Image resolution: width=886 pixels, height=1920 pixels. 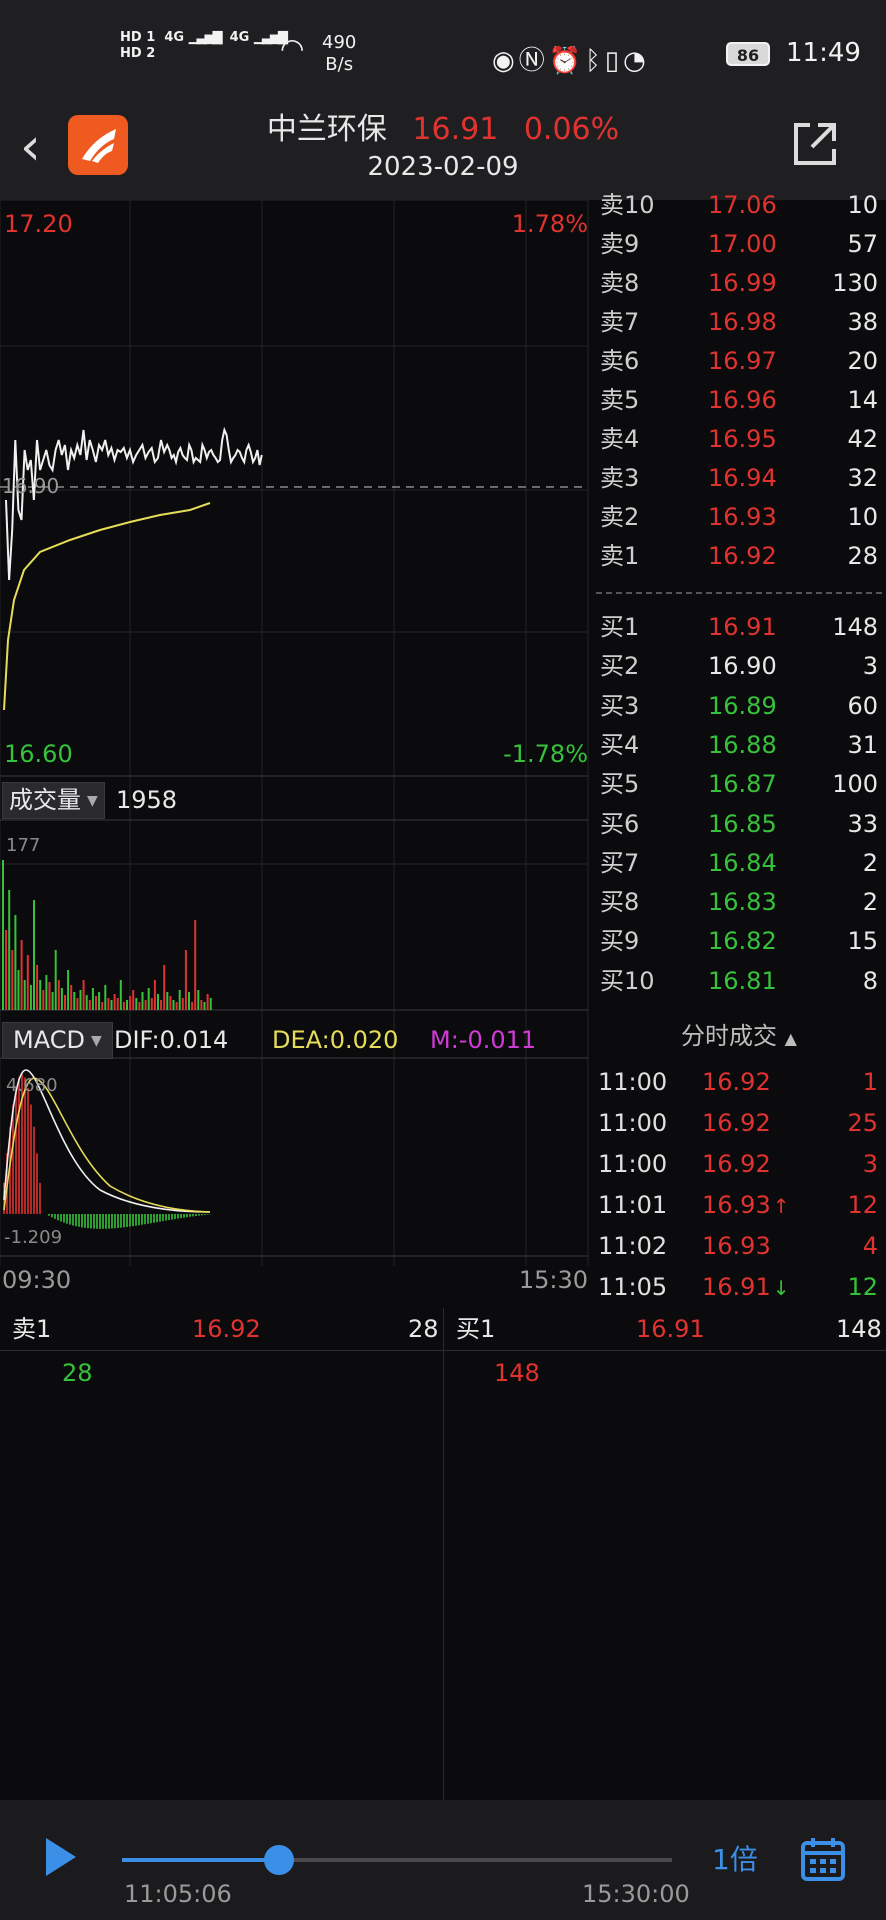 I want to click on bid-price: 16.85, so click(x=742, y=823).